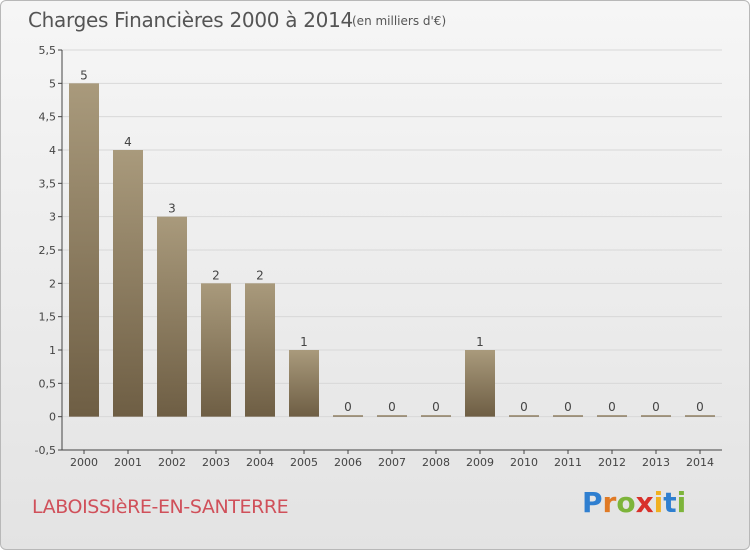 This screenshot has width=750, height=550. Describe the element at coordinates (568, 416) in the screenshot. I see `bar-2011` at that location.